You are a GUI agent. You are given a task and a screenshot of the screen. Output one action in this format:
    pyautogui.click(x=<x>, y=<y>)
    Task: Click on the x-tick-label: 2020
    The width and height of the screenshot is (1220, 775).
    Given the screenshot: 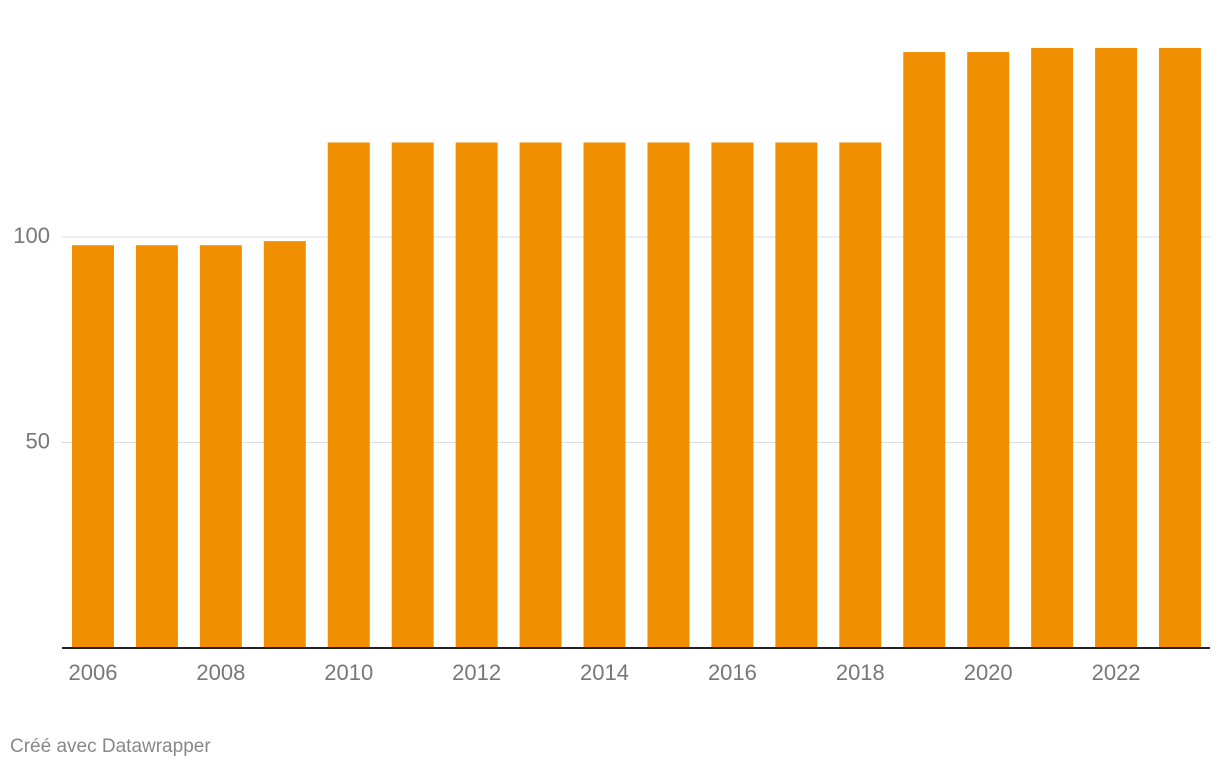 What is the action you would take?
    pyautogui.click(x=988, y=672)
    